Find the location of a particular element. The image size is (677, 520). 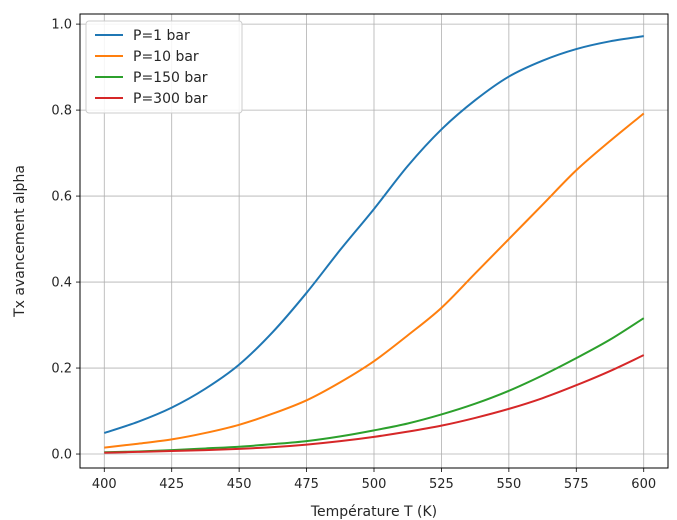

x-tick-label: 400 is located at coordinates (104, 484).